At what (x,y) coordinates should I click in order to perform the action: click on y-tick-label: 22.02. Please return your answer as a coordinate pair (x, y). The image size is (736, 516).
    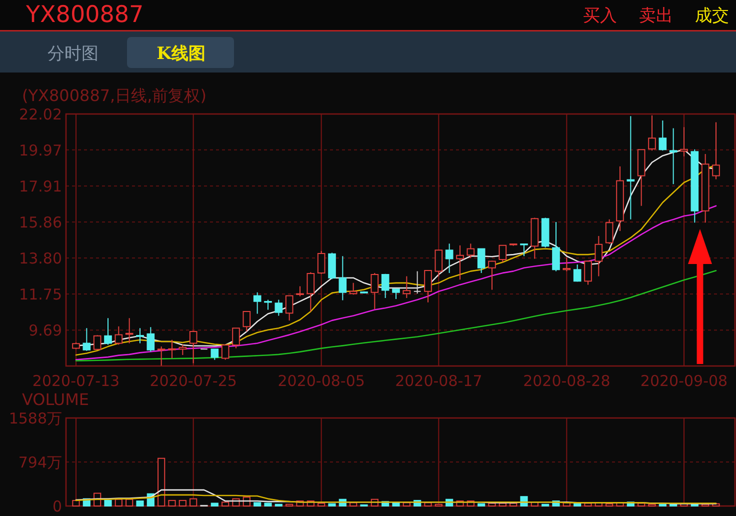
    Looking at the image, I should click on (40, 114).